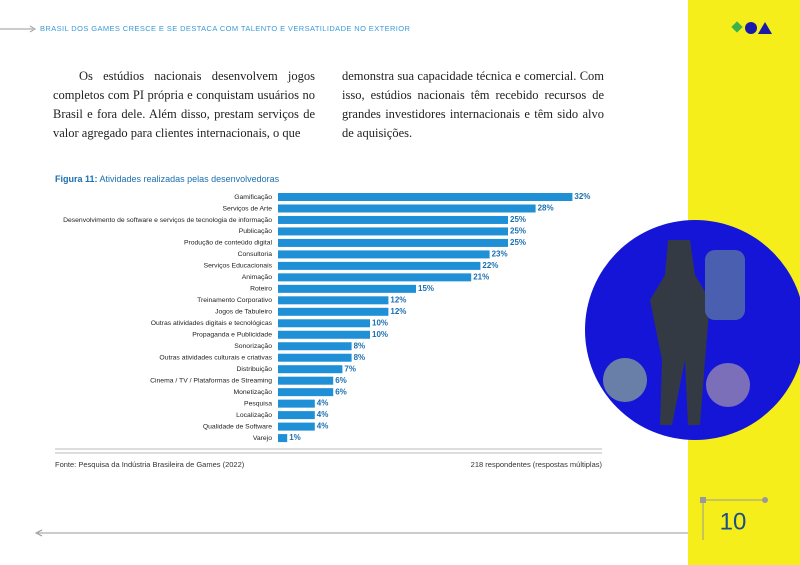  What do you see at coordinates (680, 332) in the screenshot?
I see `illustration-figure` at bounding box center [680, 332].